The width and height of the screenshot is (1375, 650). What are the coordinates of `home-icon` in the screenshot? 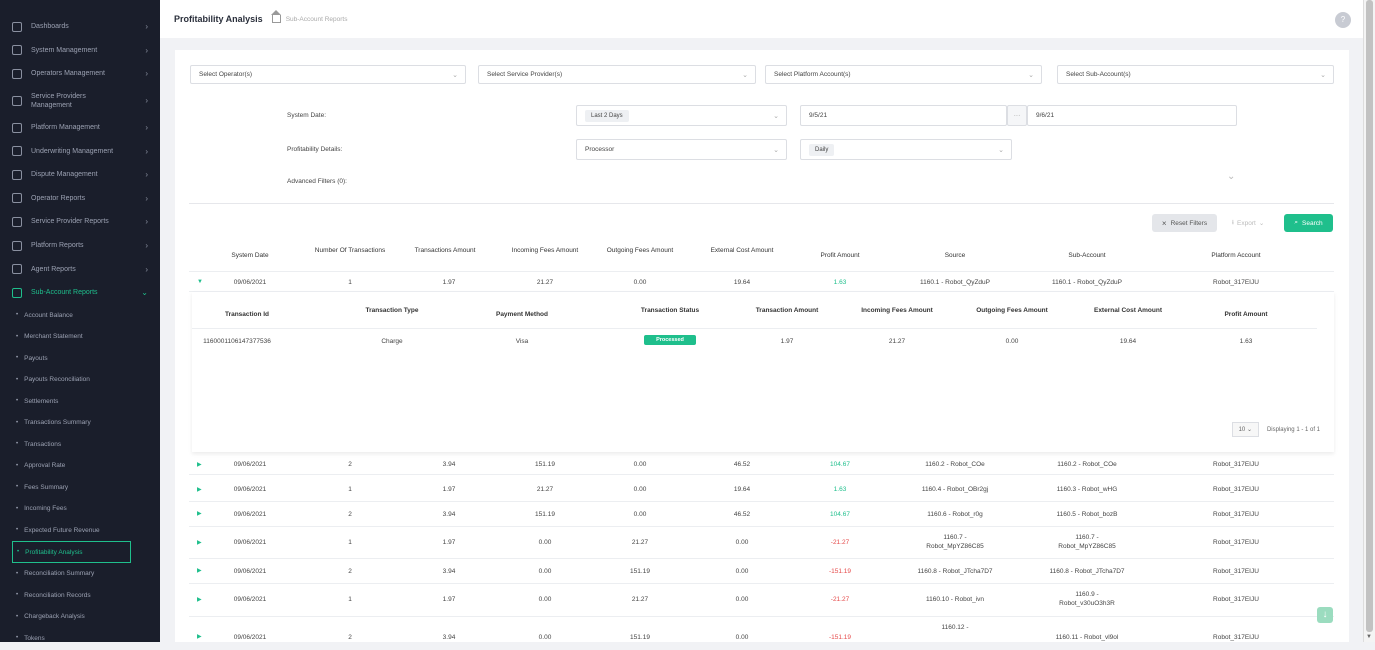 It's located at (275, 16).